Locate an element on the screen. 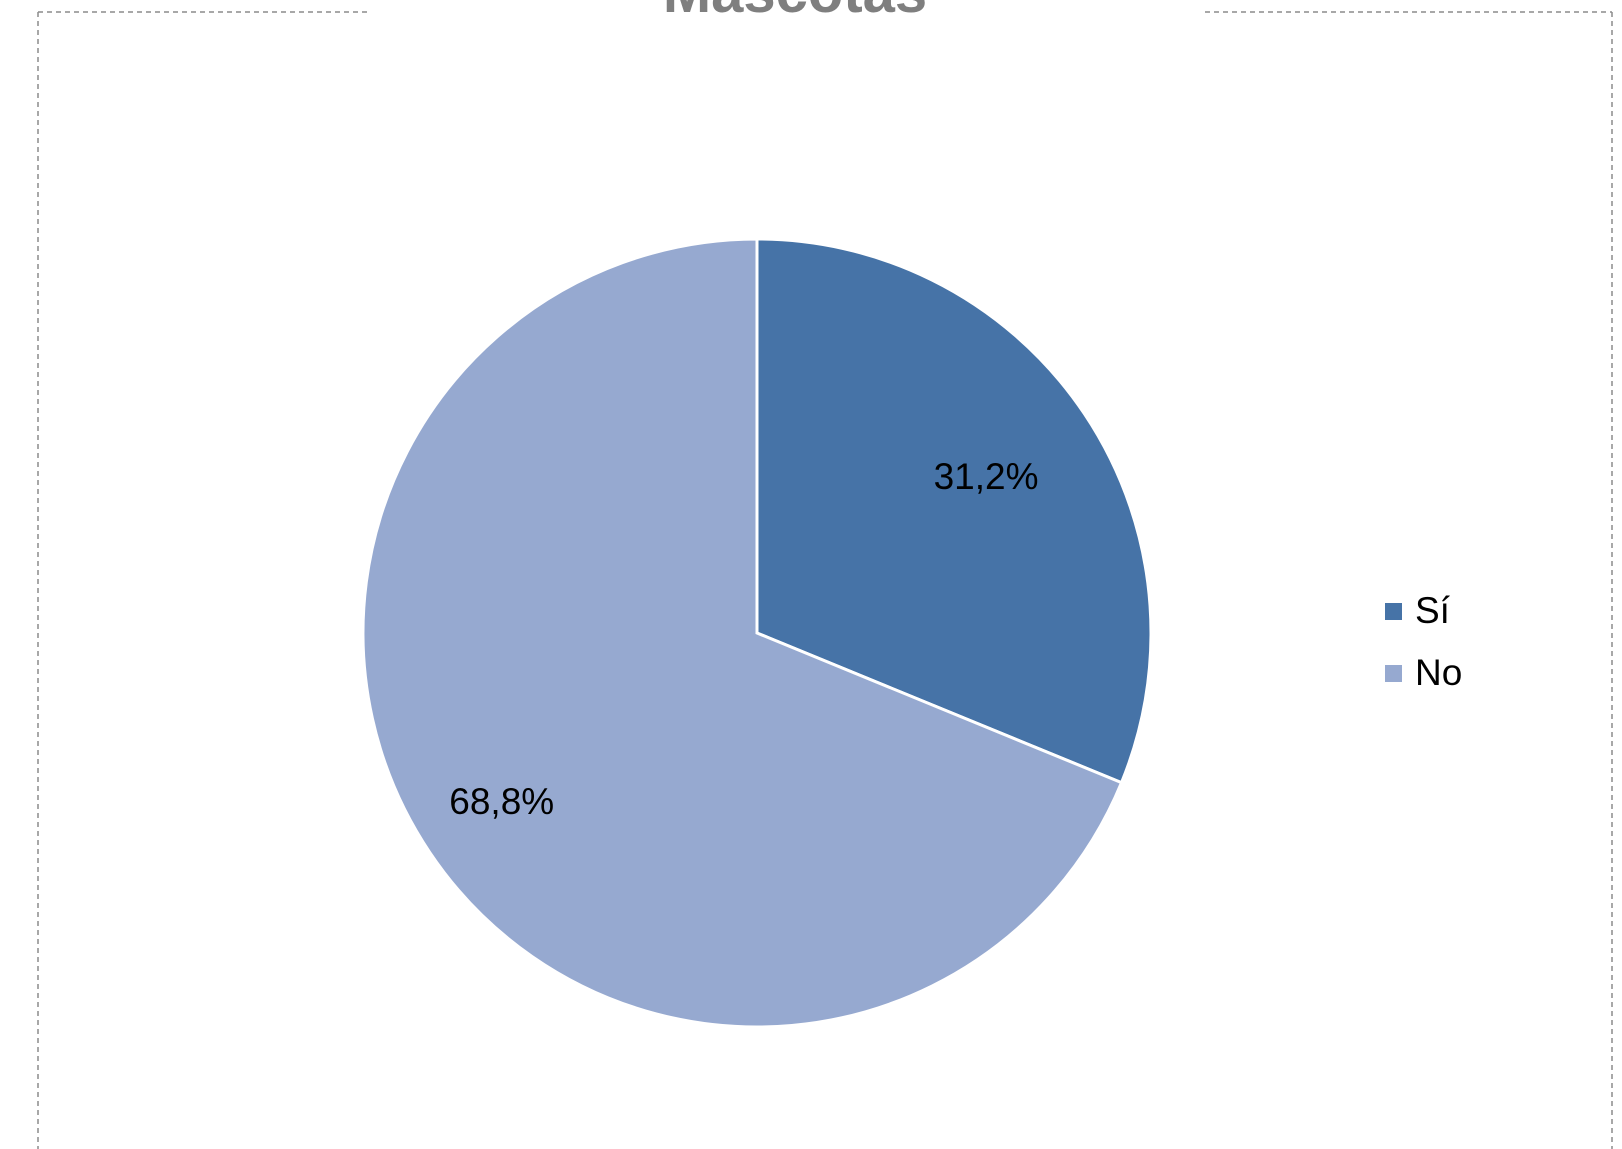 Image resolution: width=1622 pixels, height=1149 pixels. legend-item-no: No is located at coordinates (1423, 673).